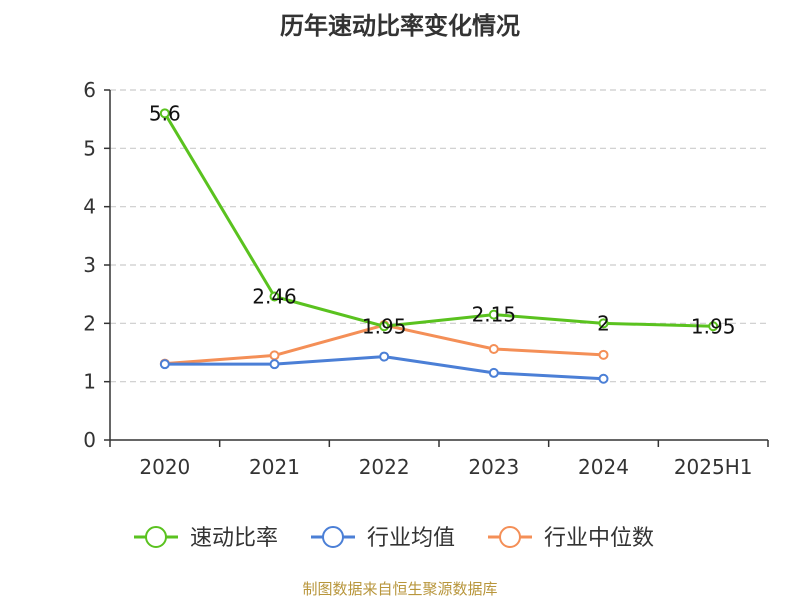 This screenshot has width=800, height=600. Describe the element at coordinates (89, 323) in the screenshot. I see `y-tick-label: 2` at that location.